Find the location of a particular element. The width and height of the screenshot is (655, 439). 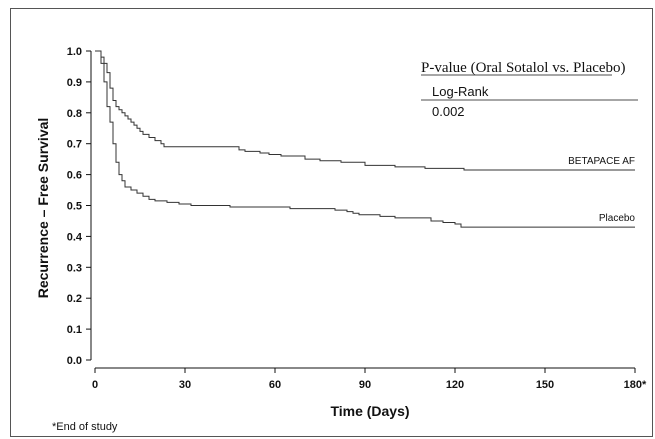

y-tick-label: 0.5 is located at coordinates (74, 207).